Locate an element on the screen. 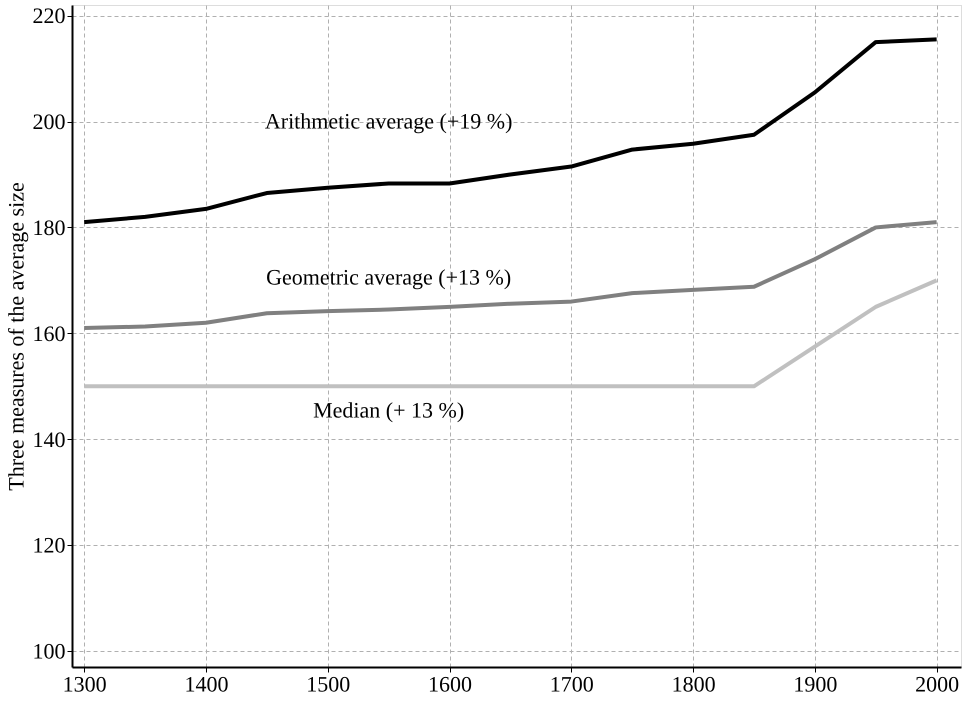 This screenshot has height=711, width=976. x-tick-label: 1500 is located at coordinates (328, 684).